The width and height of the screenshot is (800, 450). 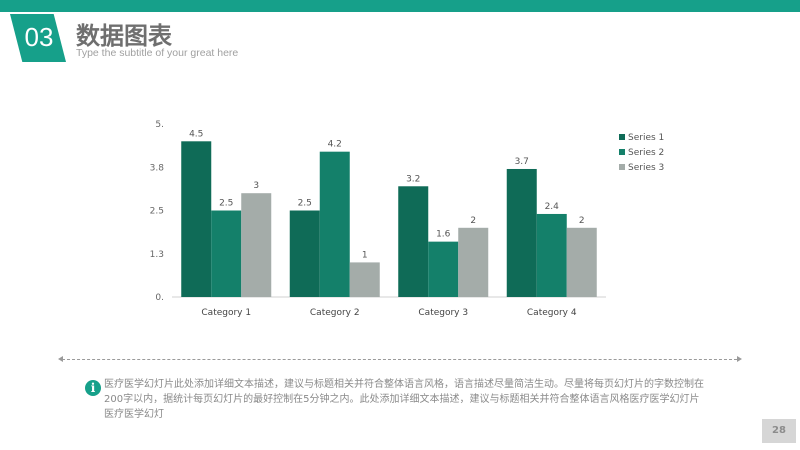 I want to click on y-tick-label: 3.8, so click(x=157, y=168).